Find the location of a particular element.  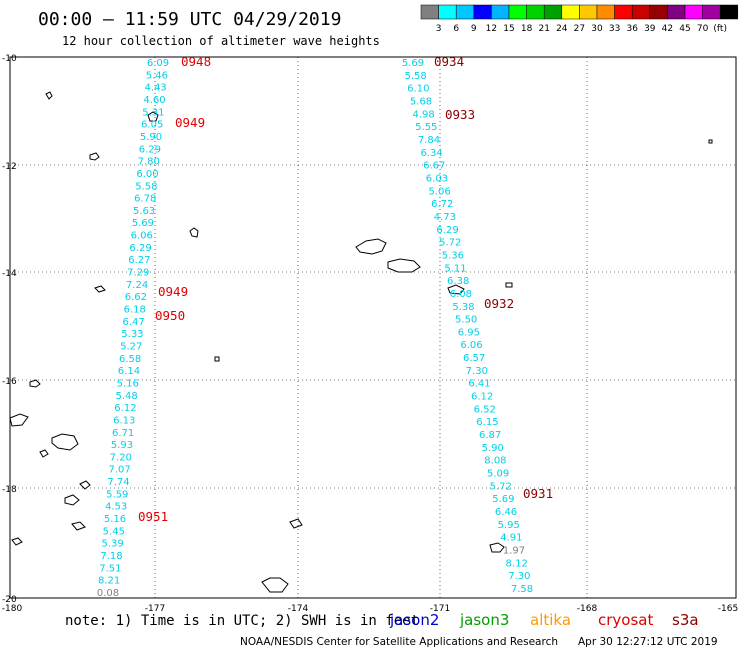

wave-height-value: 5.39 is located at coordinates (113, 544).